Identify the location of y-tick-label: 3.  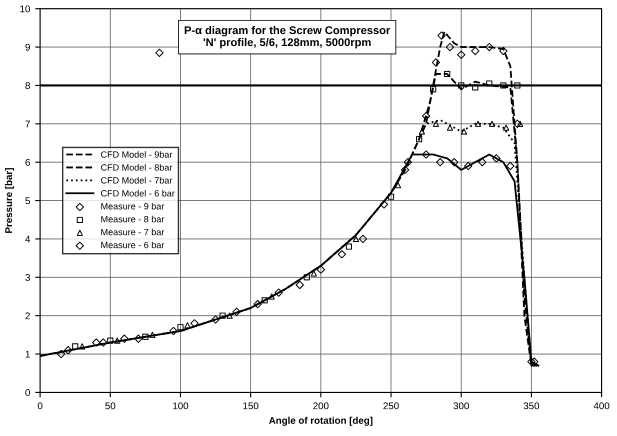
(27, 277).